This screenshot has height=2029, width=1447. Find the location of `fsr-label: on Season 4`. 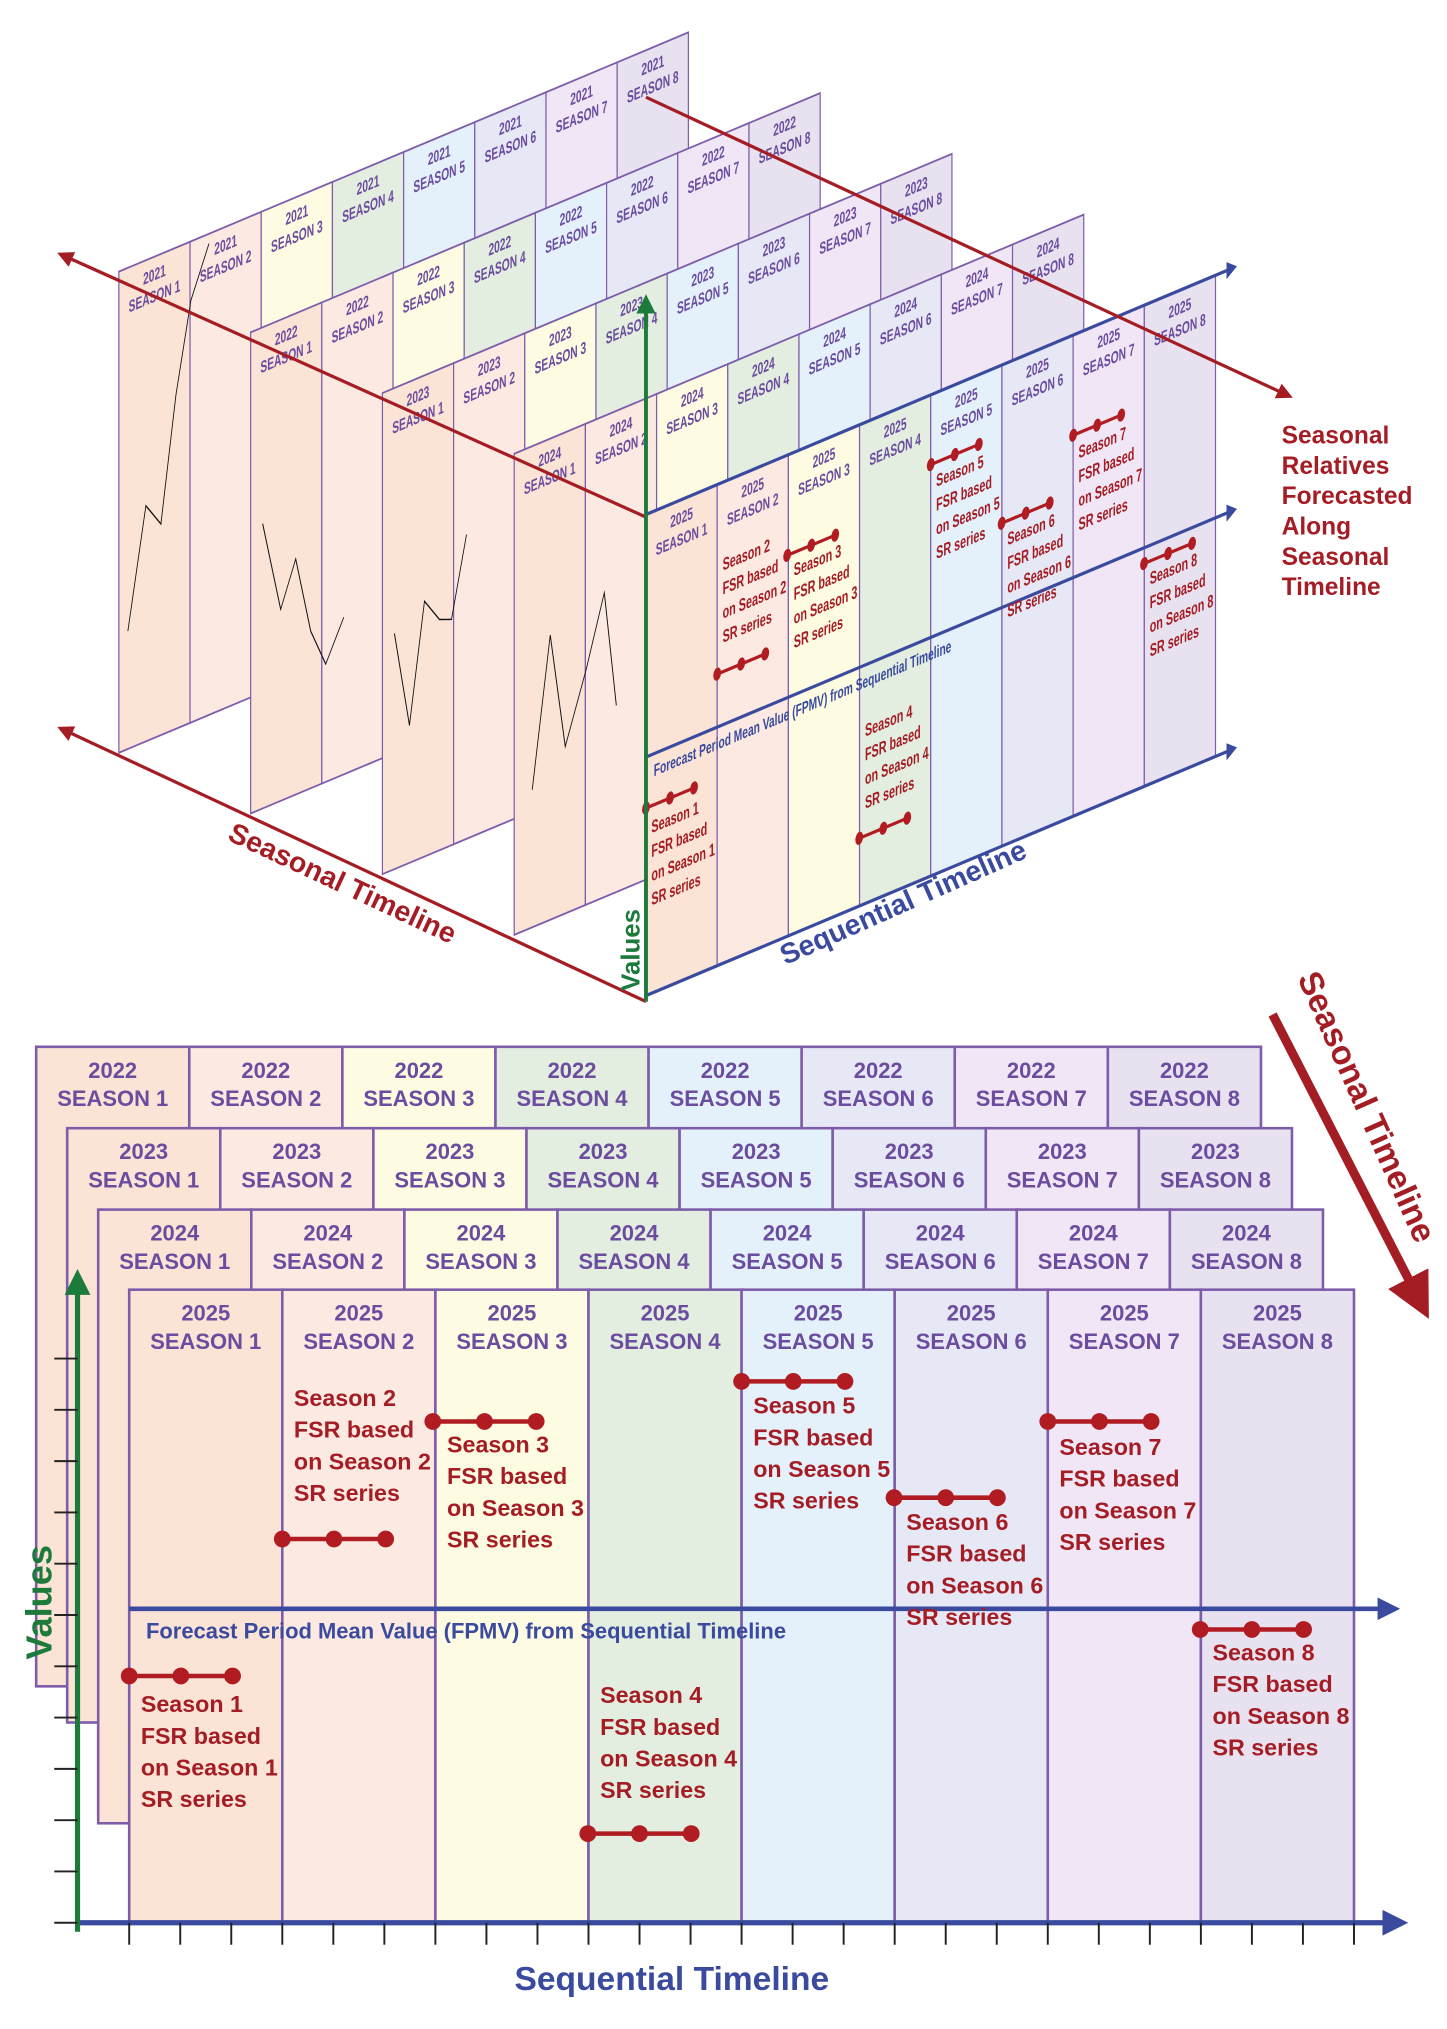

fsr-label: on Season 4 is located at coordinates (668, 1758).